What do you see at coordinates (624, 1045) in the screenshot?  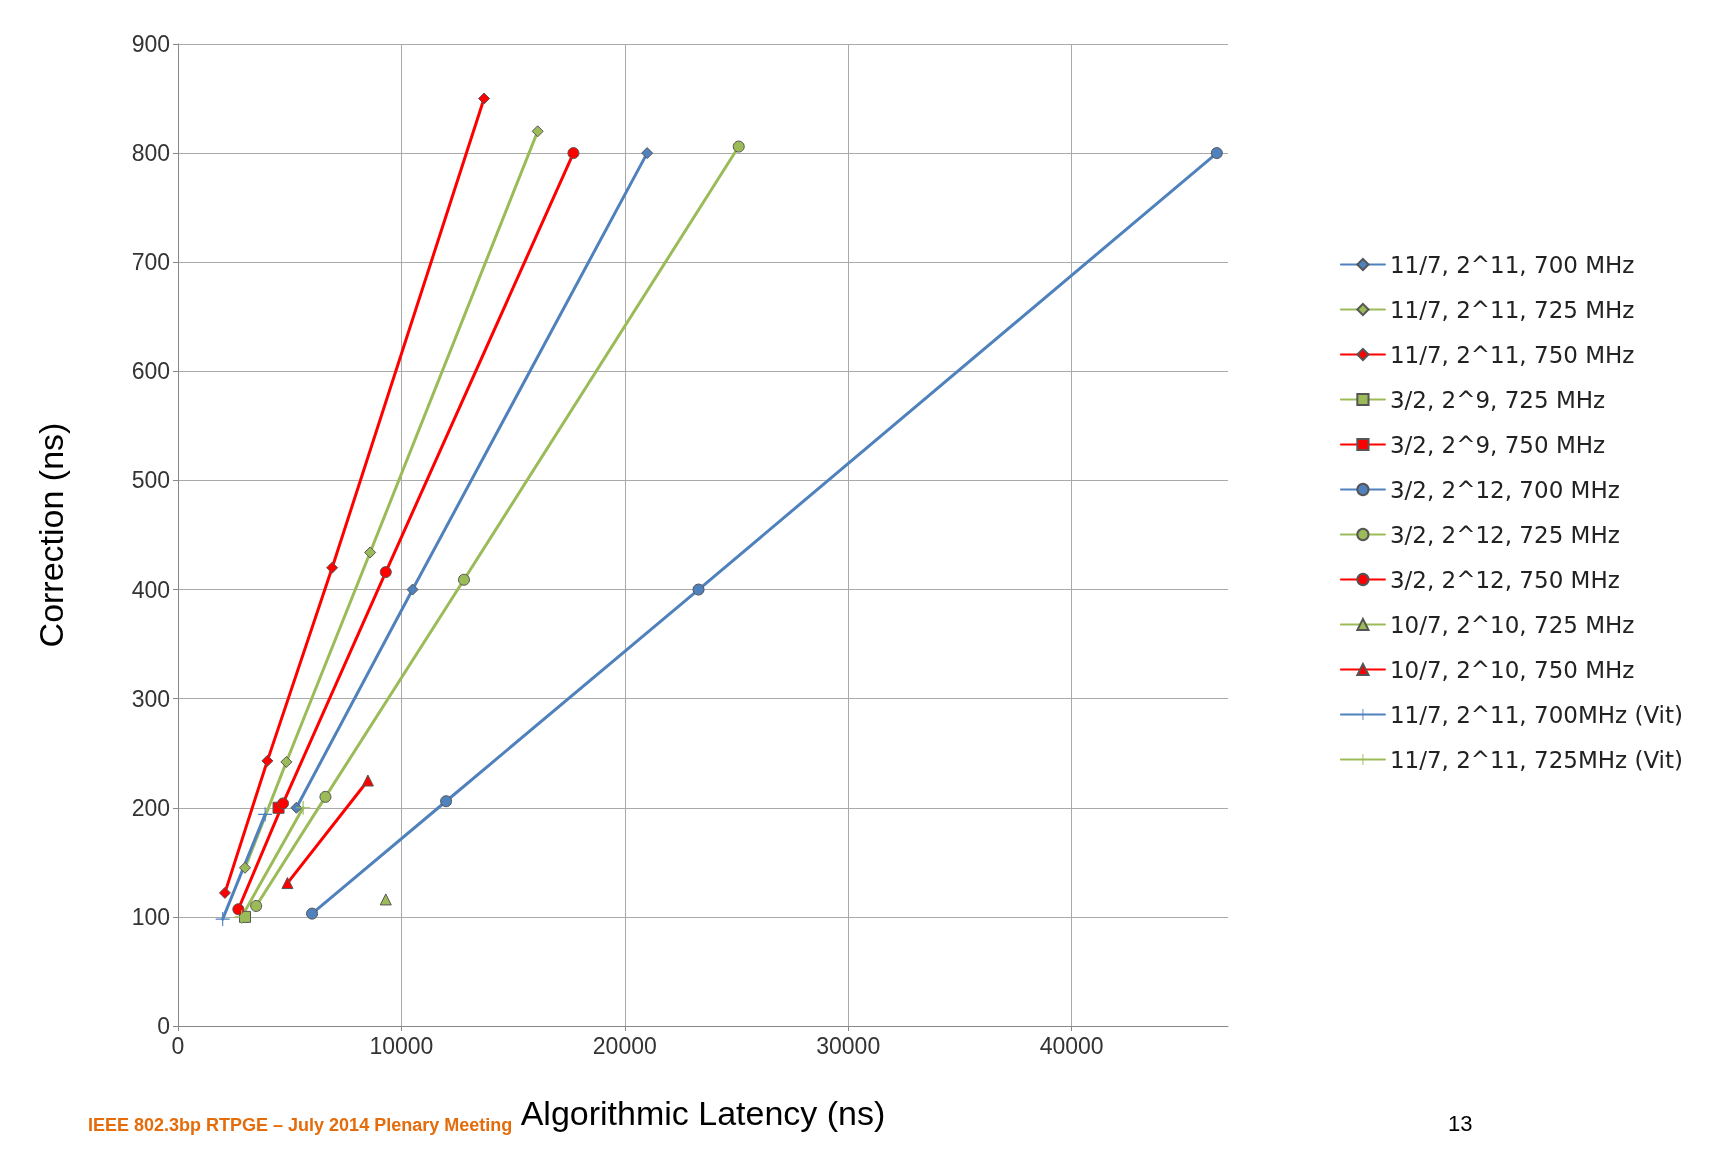 I see `x-tick-label: 20000` at bounding box center [624, 1045].